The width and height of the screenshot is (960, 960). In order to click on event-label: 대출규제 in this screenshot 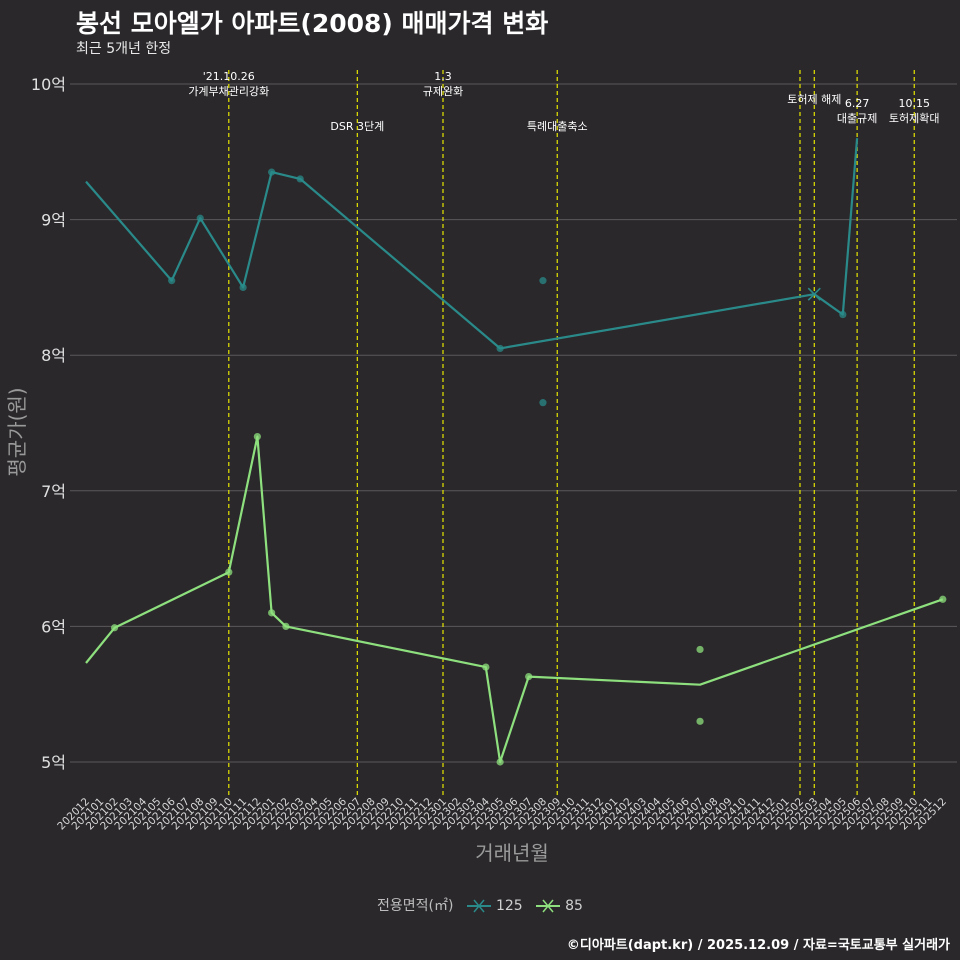, I will do `click(857, 118)`.